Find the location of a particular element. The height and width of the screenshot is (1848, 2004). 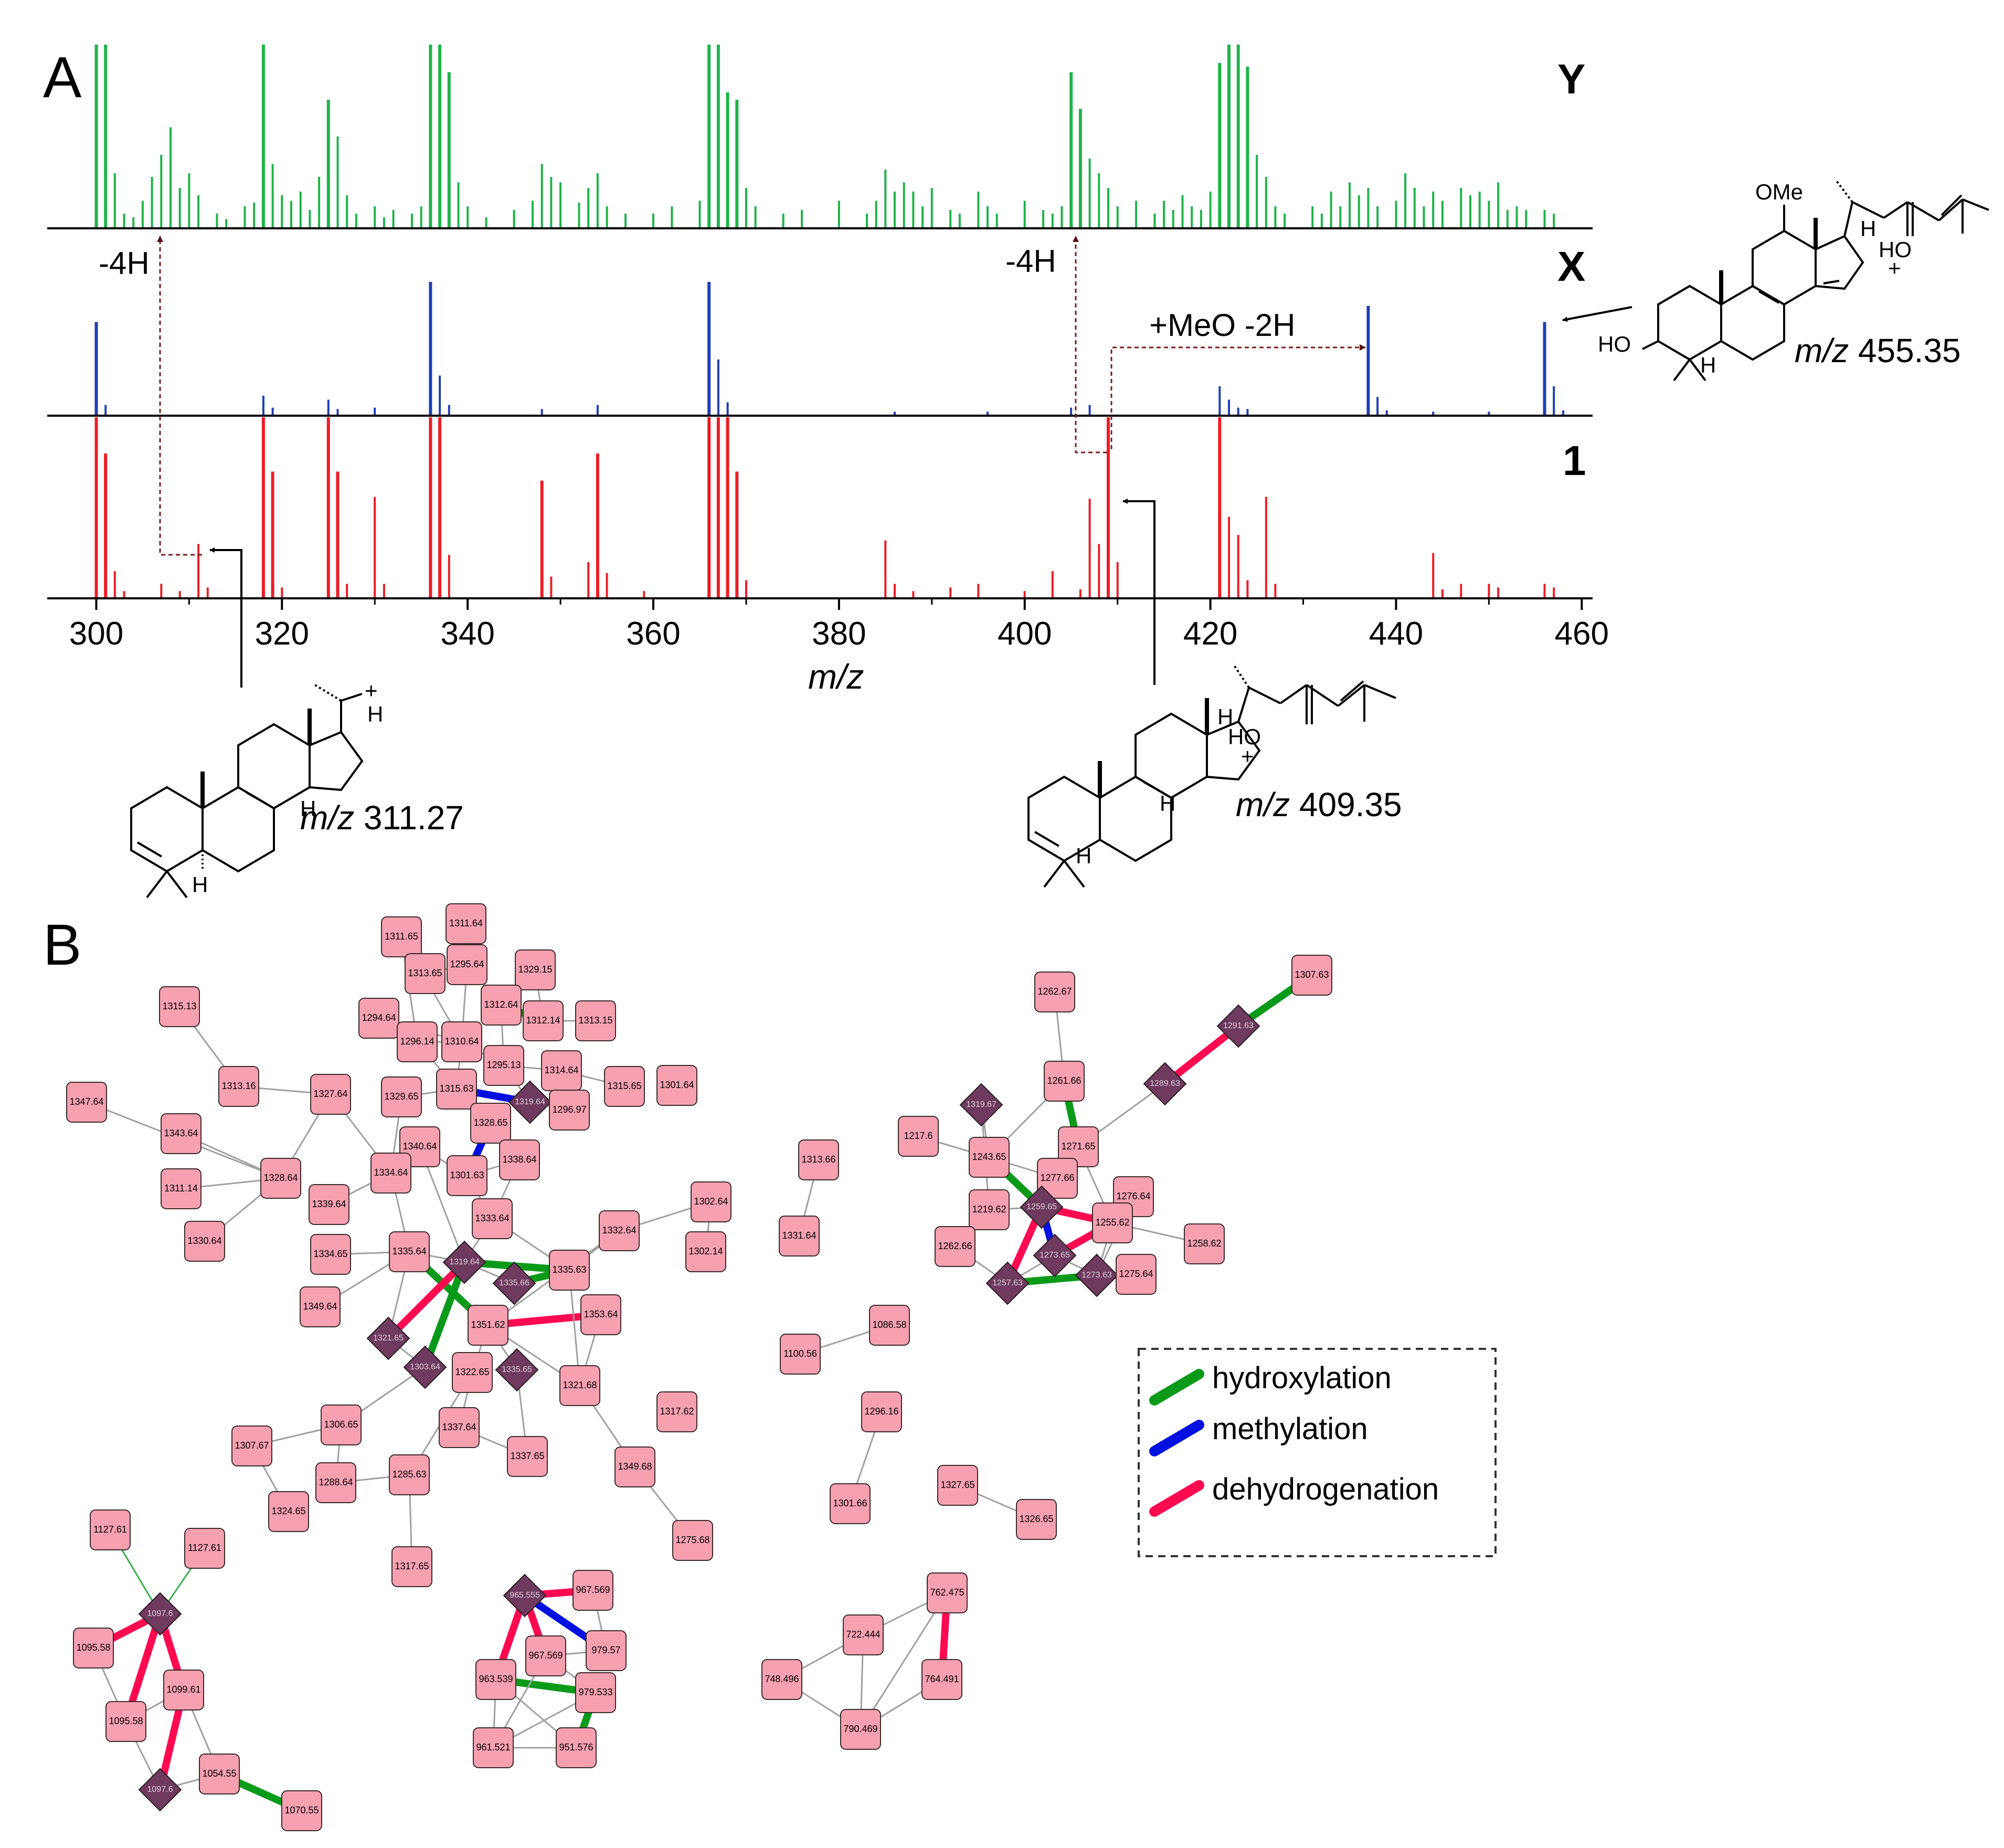

network-node-n15: 1301.64 is located at coordinates (676, 1086).